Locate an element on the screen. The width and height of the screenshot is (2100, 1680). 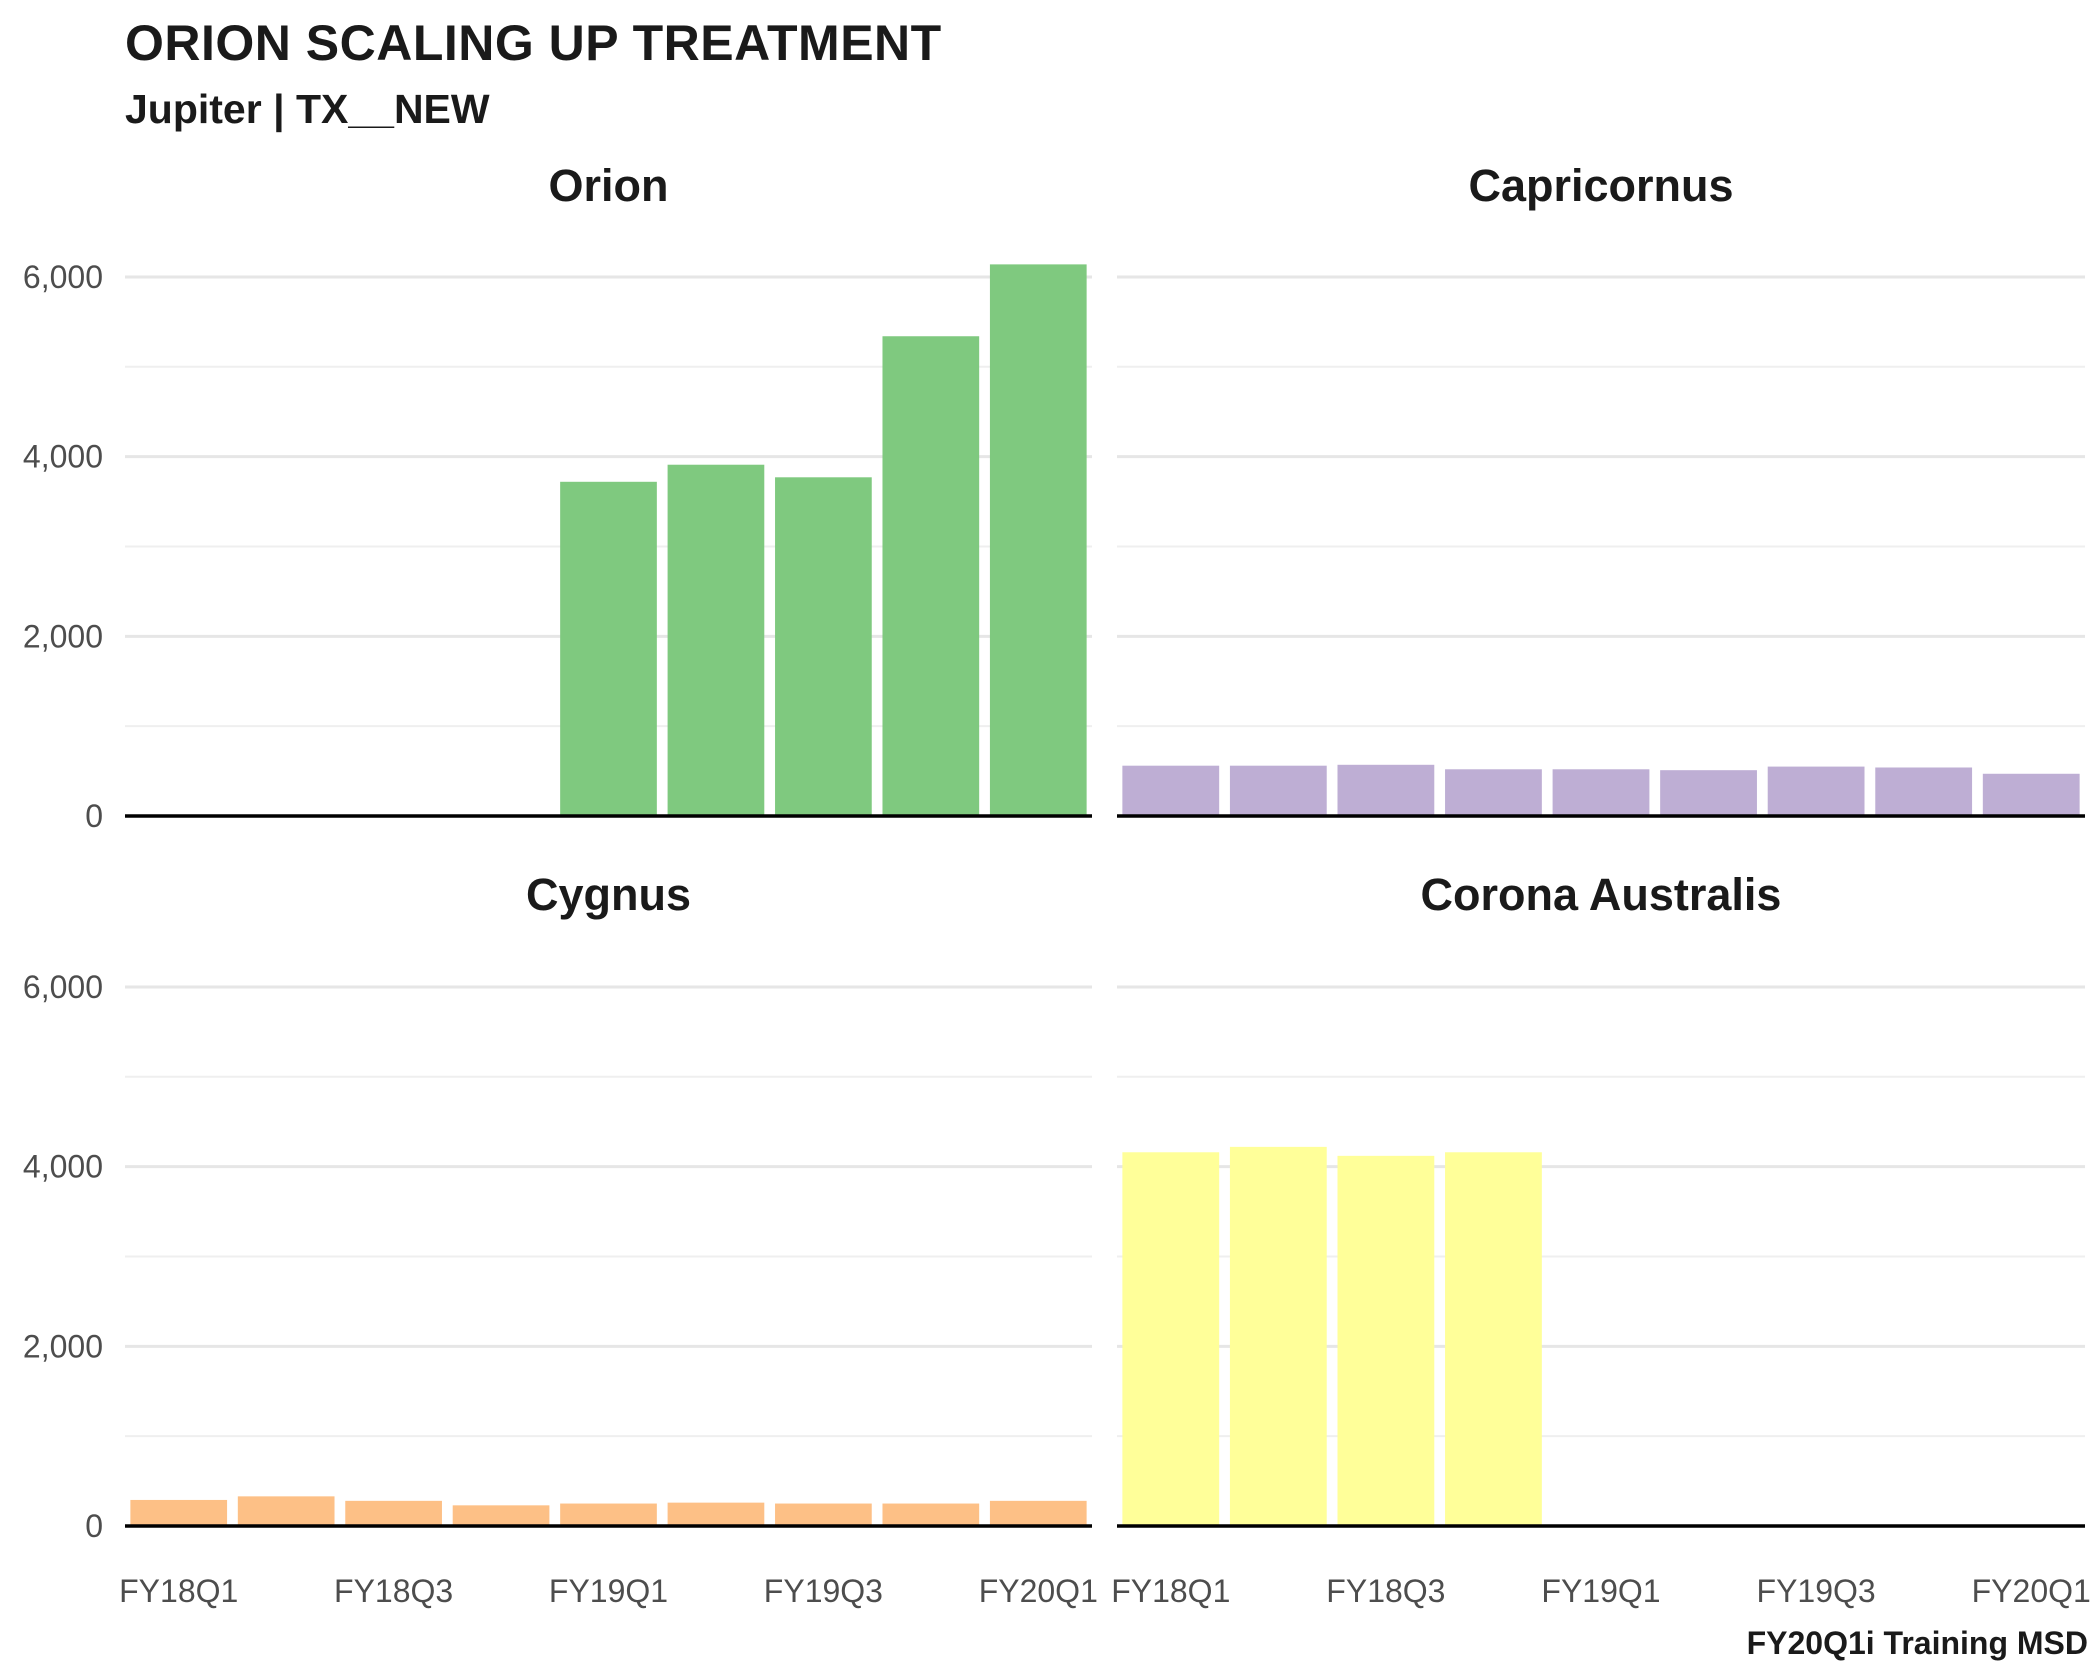
panel-title-corona-australis: Corona Australis is located at coordinates (1601, 894).